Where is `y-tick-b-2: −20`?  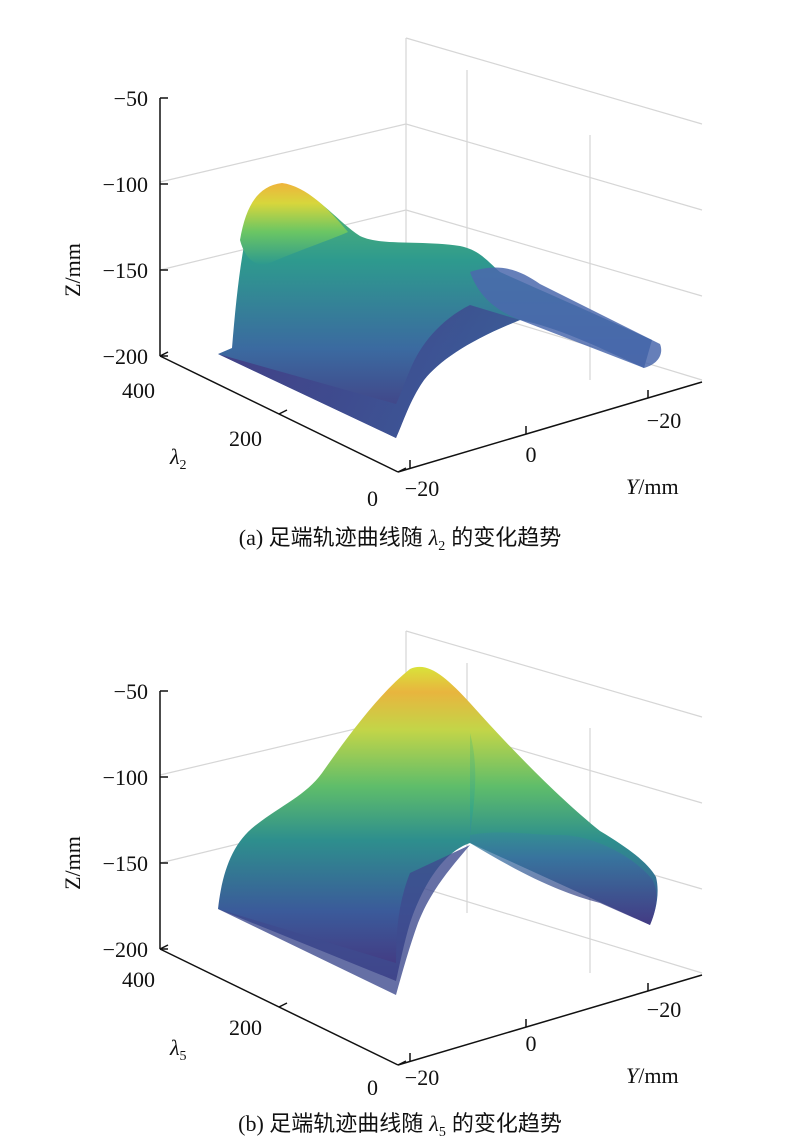 y-tick-b-2: −20 is located at coordinates (664, 1009).